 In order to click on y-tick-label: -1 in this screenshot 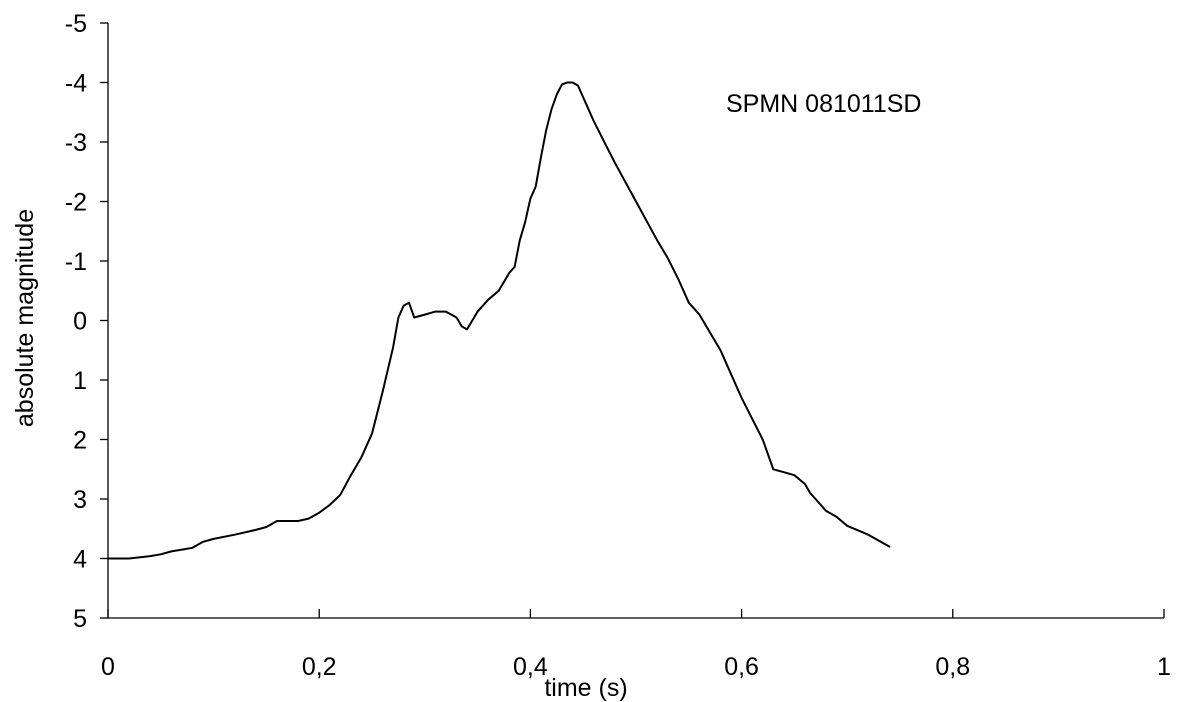, I will do `click(76, 262)`.